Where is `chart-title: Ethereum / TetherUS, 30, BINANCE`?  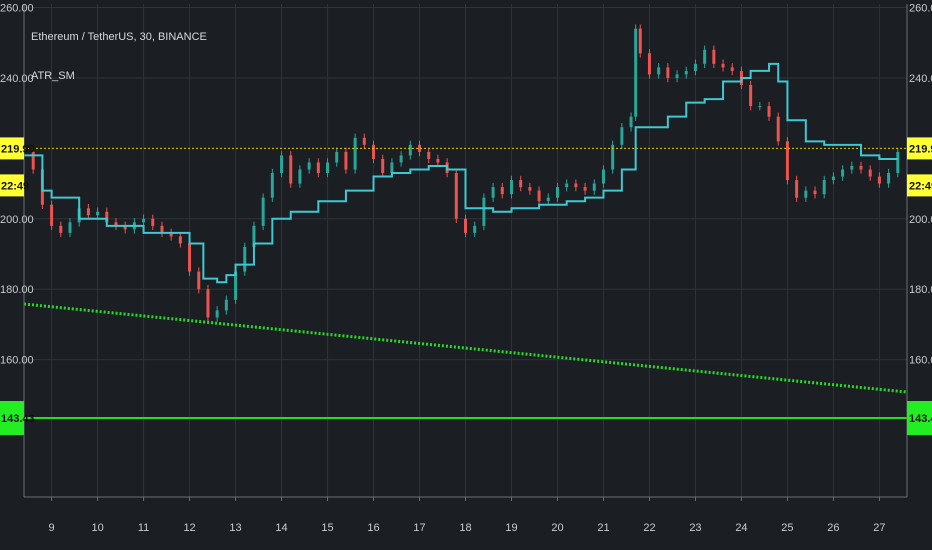 chart-title: Ethereum / TetherUS, 30, BINANCE is located at coordinates (119, 37).